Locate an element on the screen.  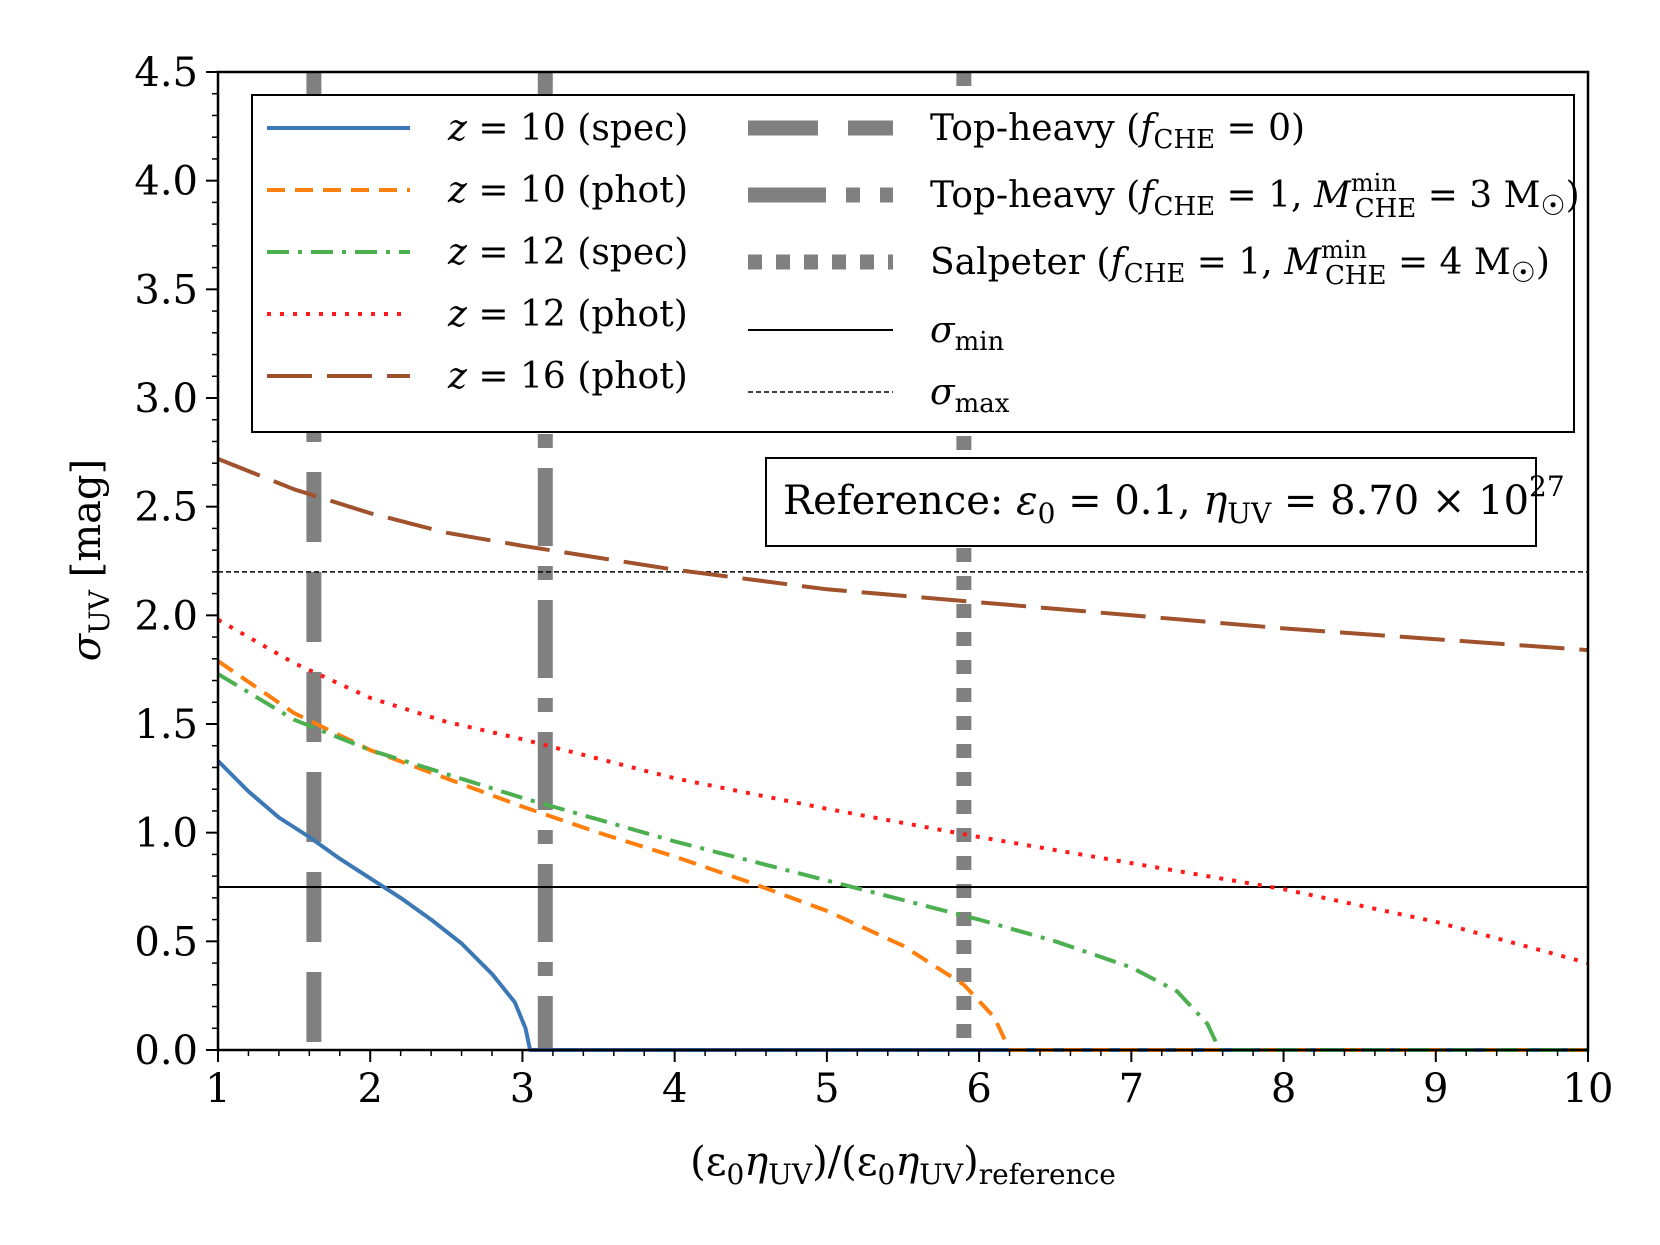
legend-label-2: z = 10 (phot) is located at coordinates (567, 190).